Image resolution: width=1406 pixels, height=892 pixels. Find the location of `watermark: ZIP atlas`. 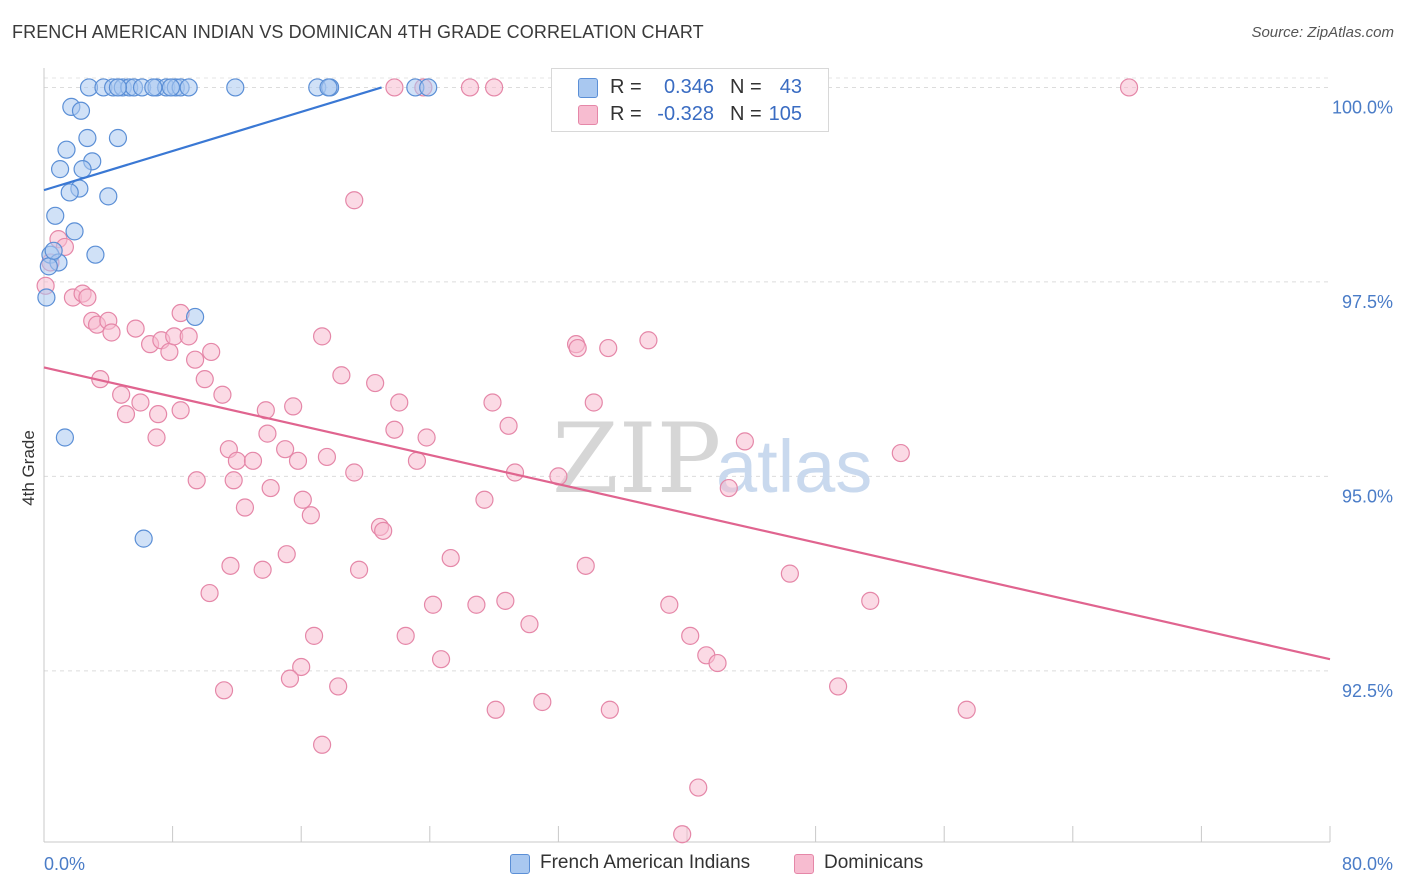

watermark: ZIP atlas is located at coordinates (712, 459).